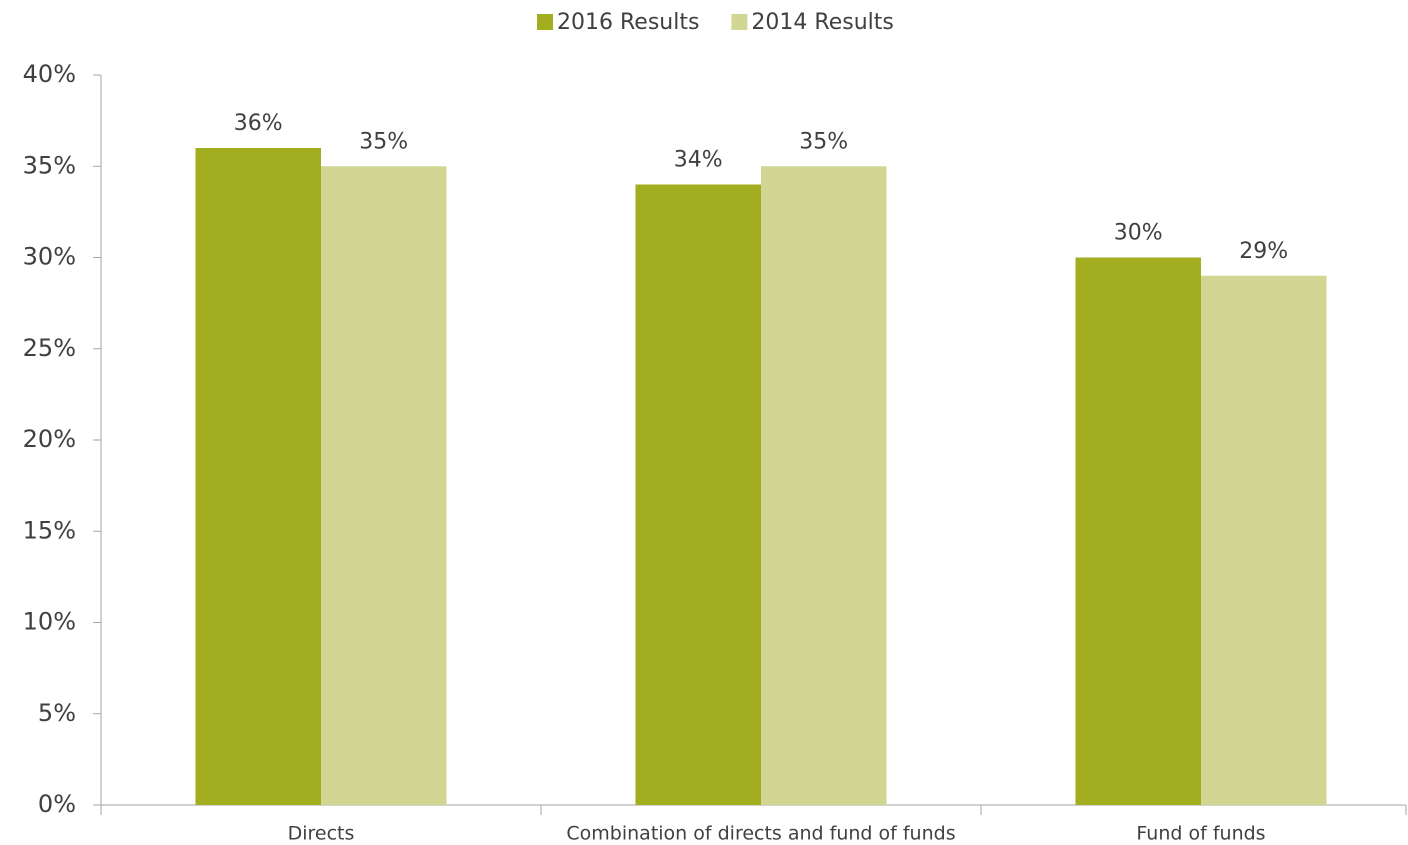 The height and width of the screenshot is (845, 1408). What do you see at coordinates (321, 834) in the screenshot?
I see `x-tick-label: Directs` at bounding box center [321, 834].